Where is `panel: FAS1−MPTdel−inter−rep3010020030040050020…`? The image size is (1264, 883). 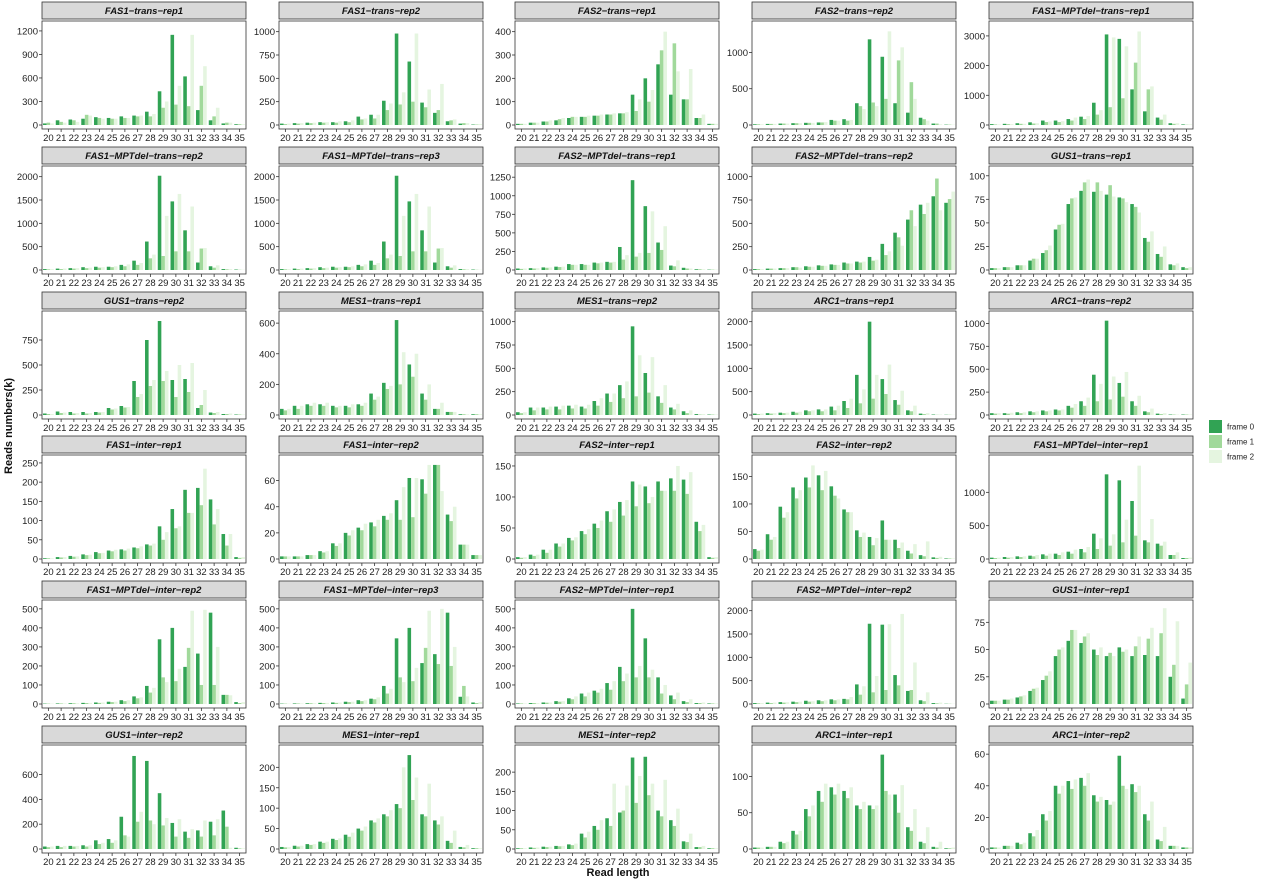 panel: FAS1−MPTdel−inter−rep3010020030040050020… is located at coordinates (371, 651).